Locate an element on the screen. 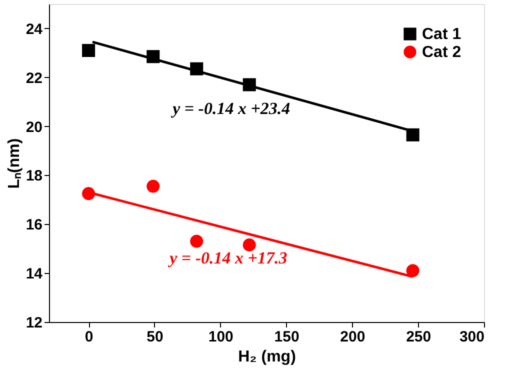  x-tick-label: 0 is located at coordinates (89, 337).